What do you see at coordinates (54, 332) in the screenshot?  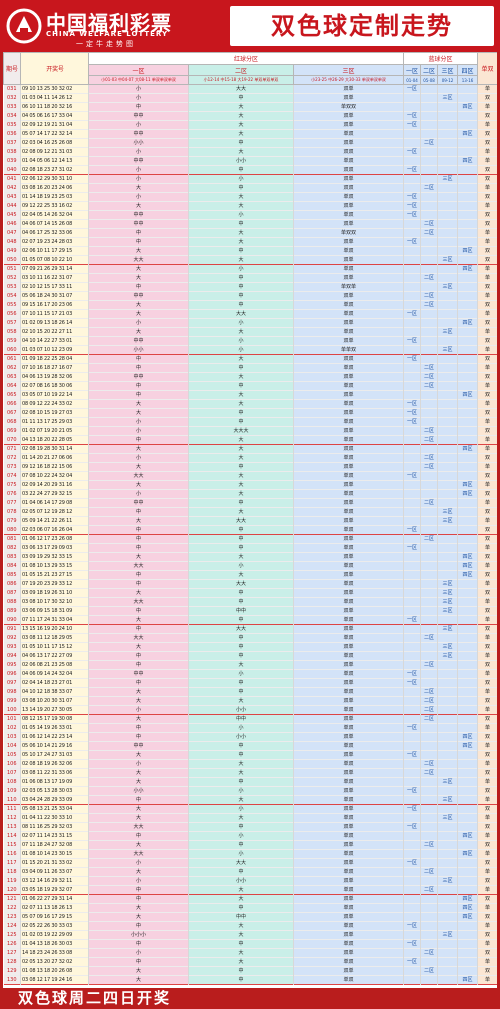 I see `draw-numbers-cell: 02 10 15 20 22 27 11` at bounding box center [54, 332].